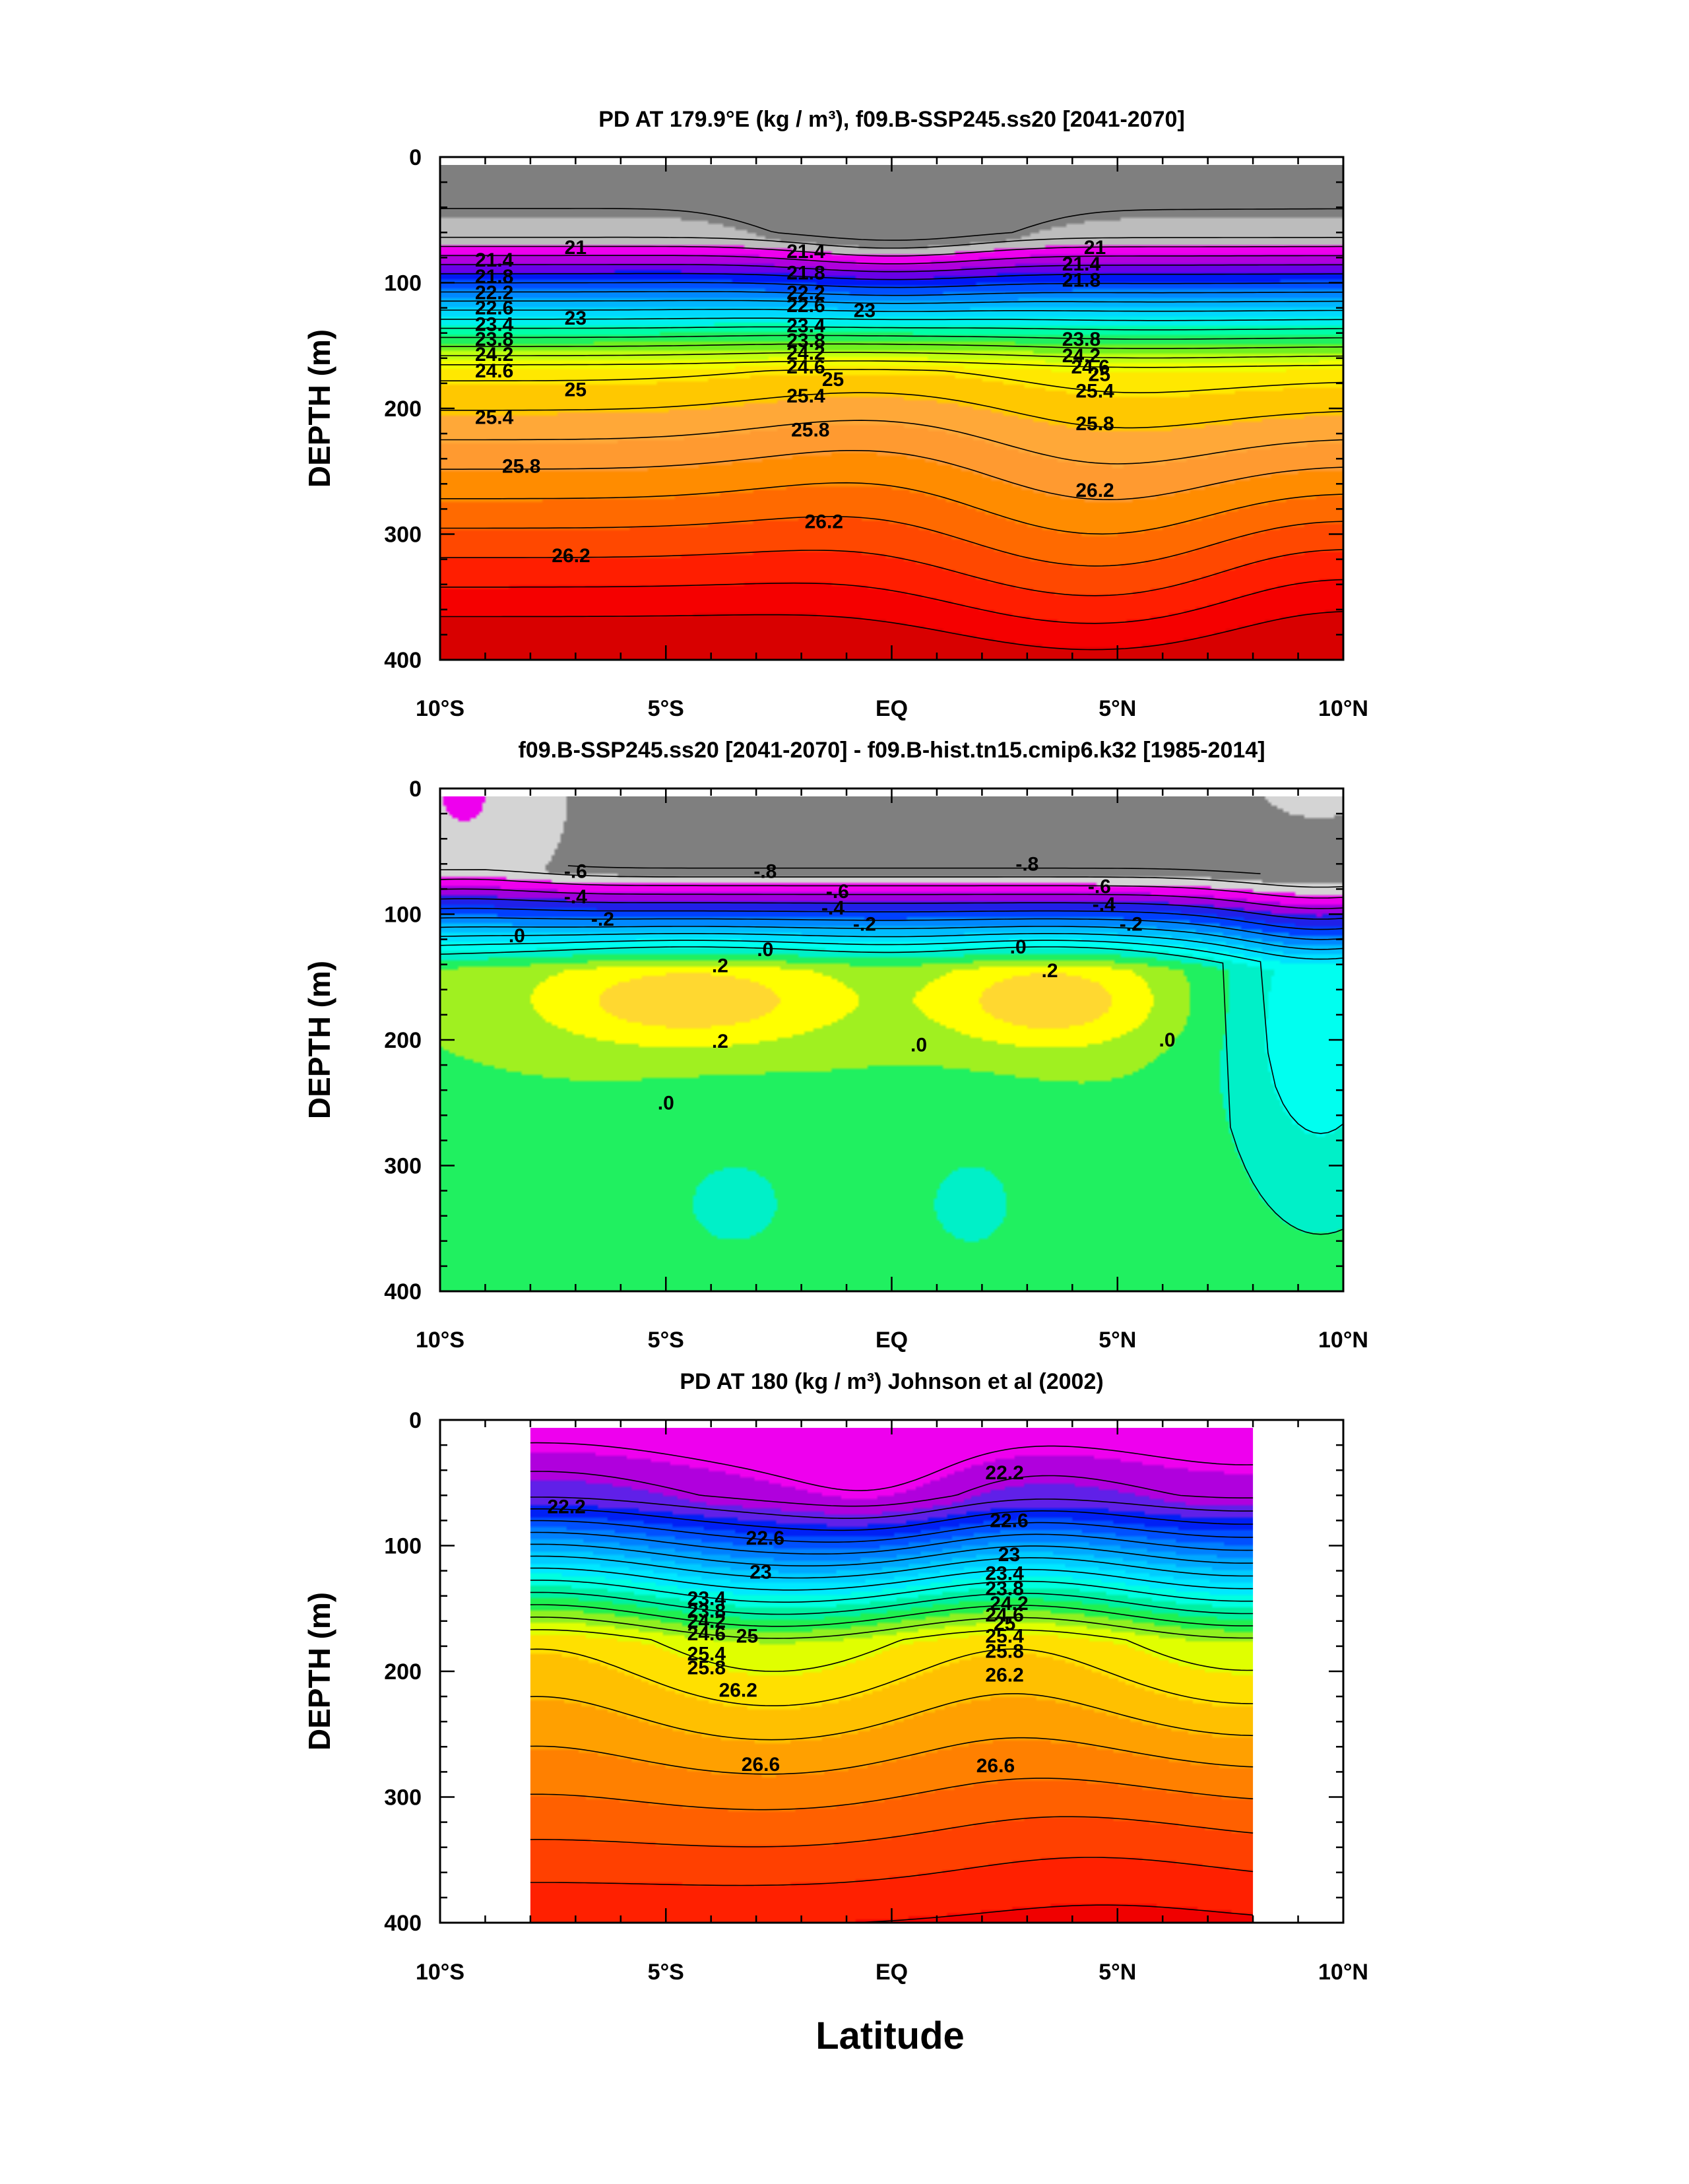  What do you see at coordinates (403, 1672) in the screenshot?
I see `y-tick-label: 200` at bounding box center [403, 1672].